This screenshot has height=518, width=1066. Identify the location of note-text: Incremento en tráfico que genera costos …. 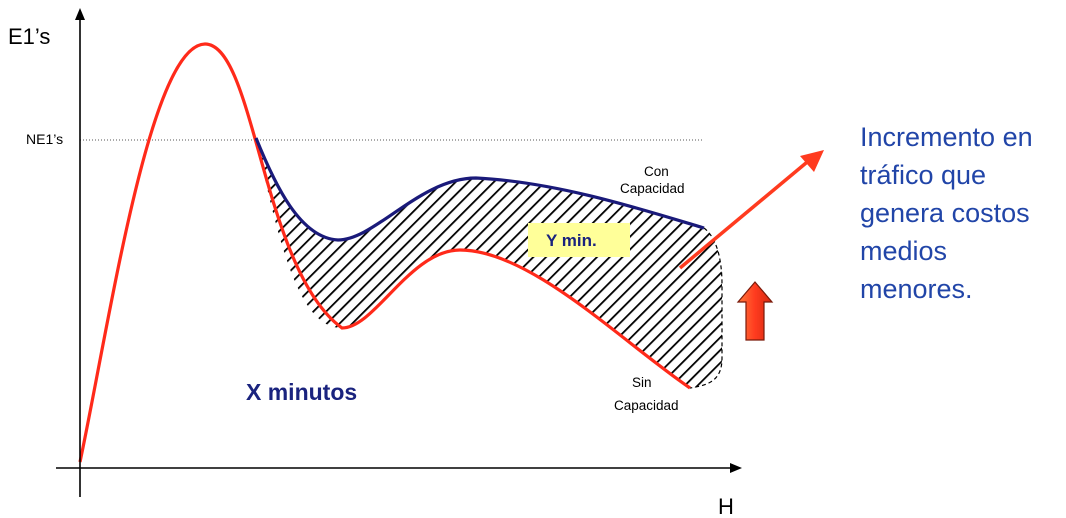
(960, 213).